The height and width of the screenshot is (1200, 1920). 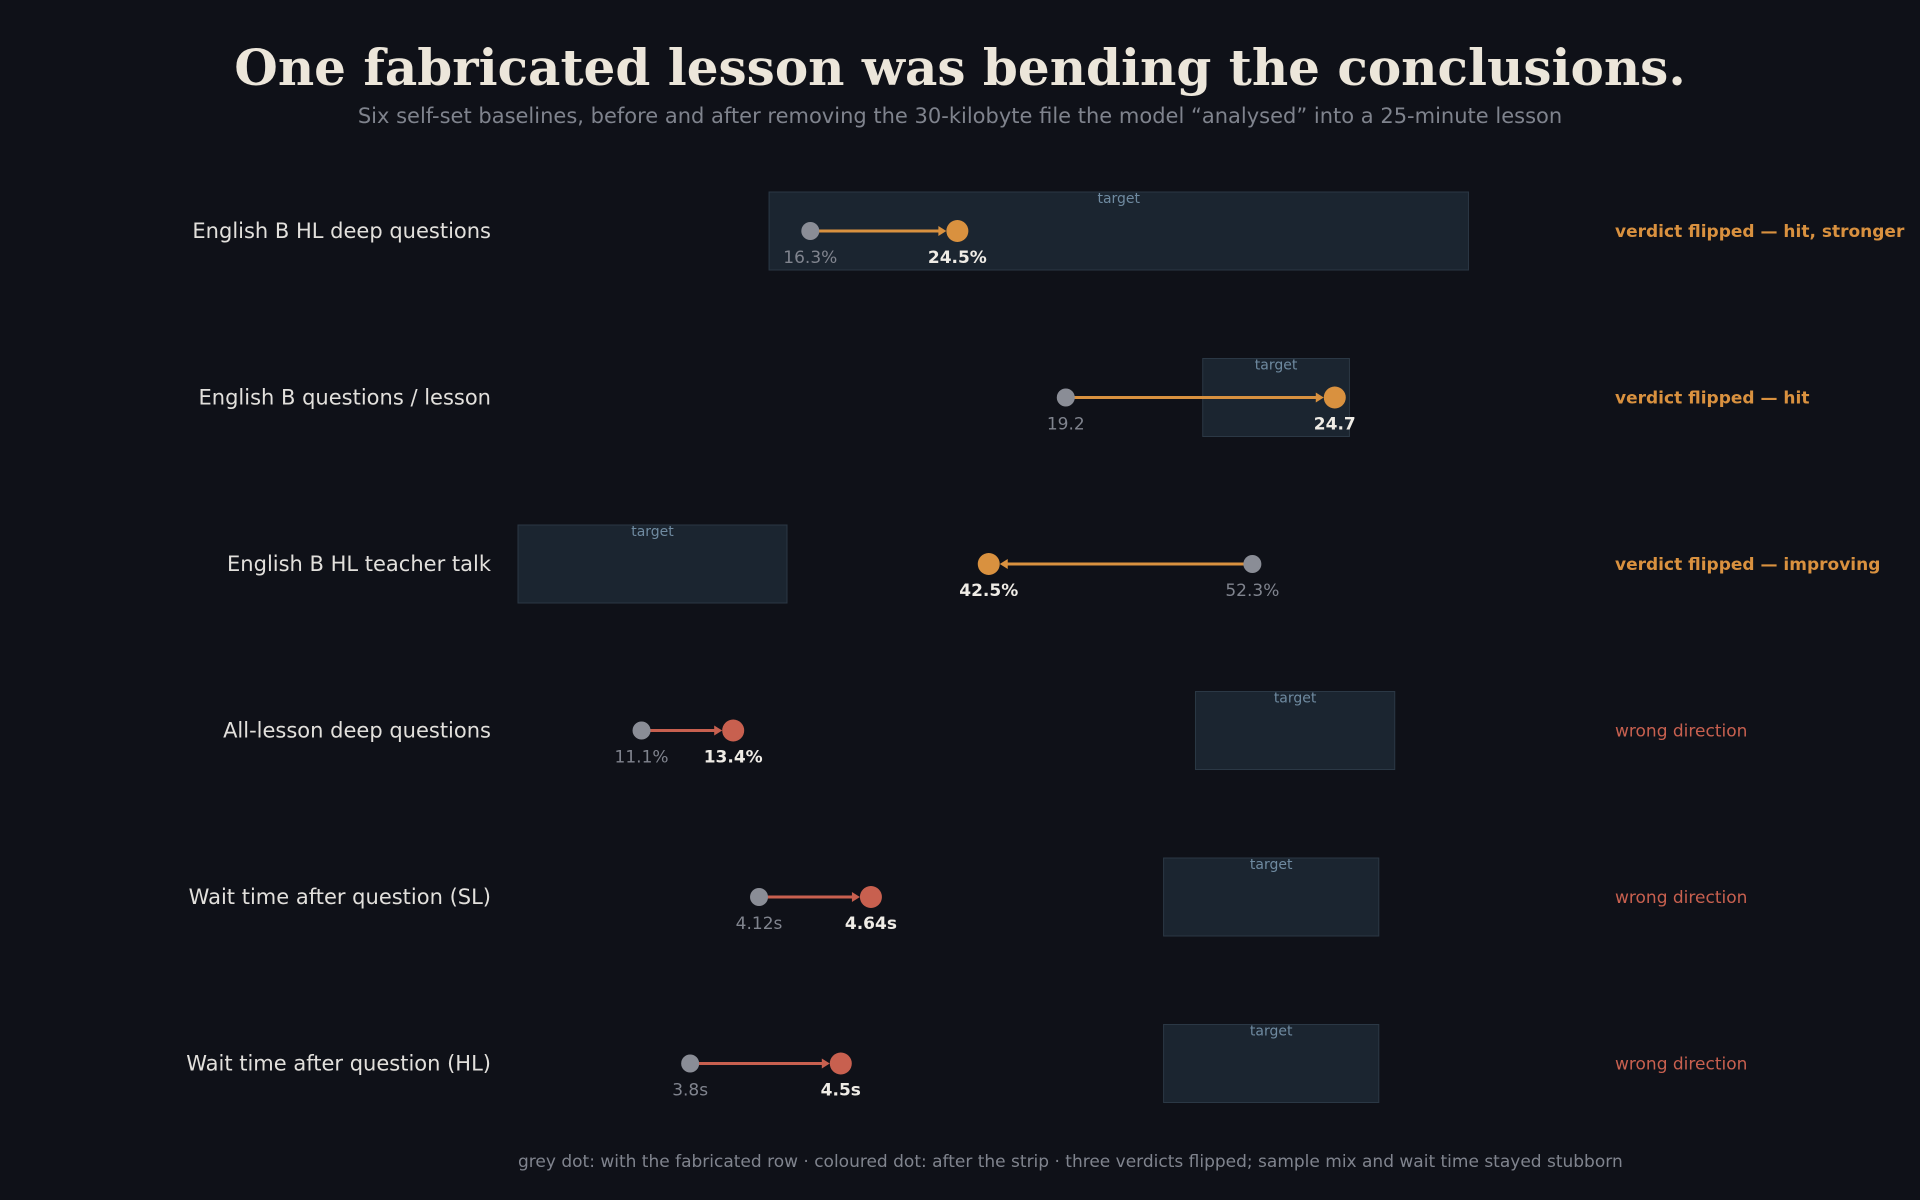 I want to click on verdict-label: verdict flipped — hit, so click(x=1712, y=399).